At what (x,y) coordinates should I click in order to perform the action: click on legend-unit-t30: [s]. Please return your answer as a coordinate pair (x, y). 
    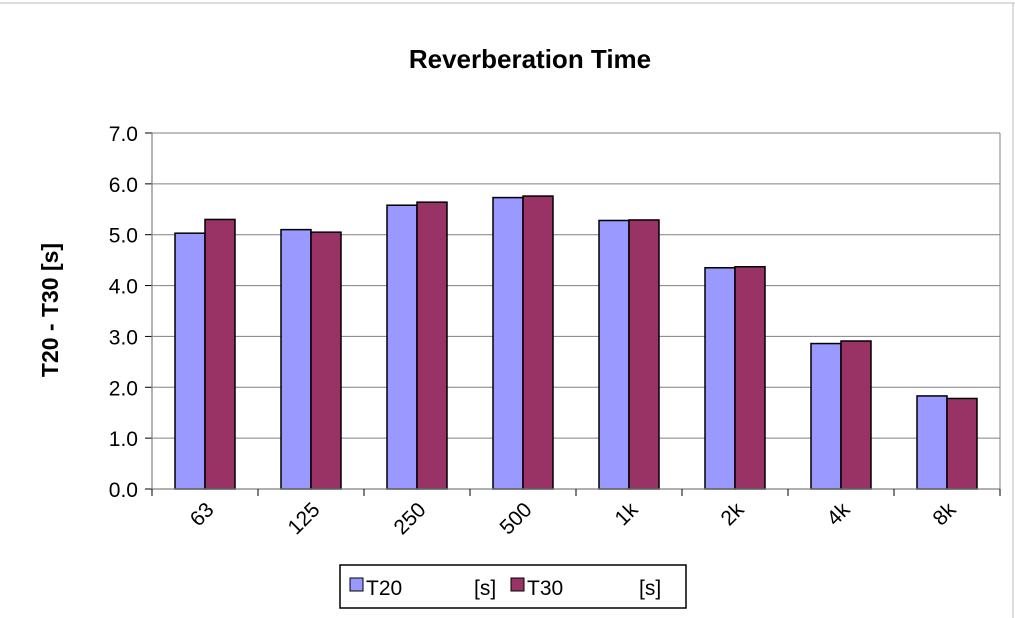
    Looking at the image, I should click on (650, 588).